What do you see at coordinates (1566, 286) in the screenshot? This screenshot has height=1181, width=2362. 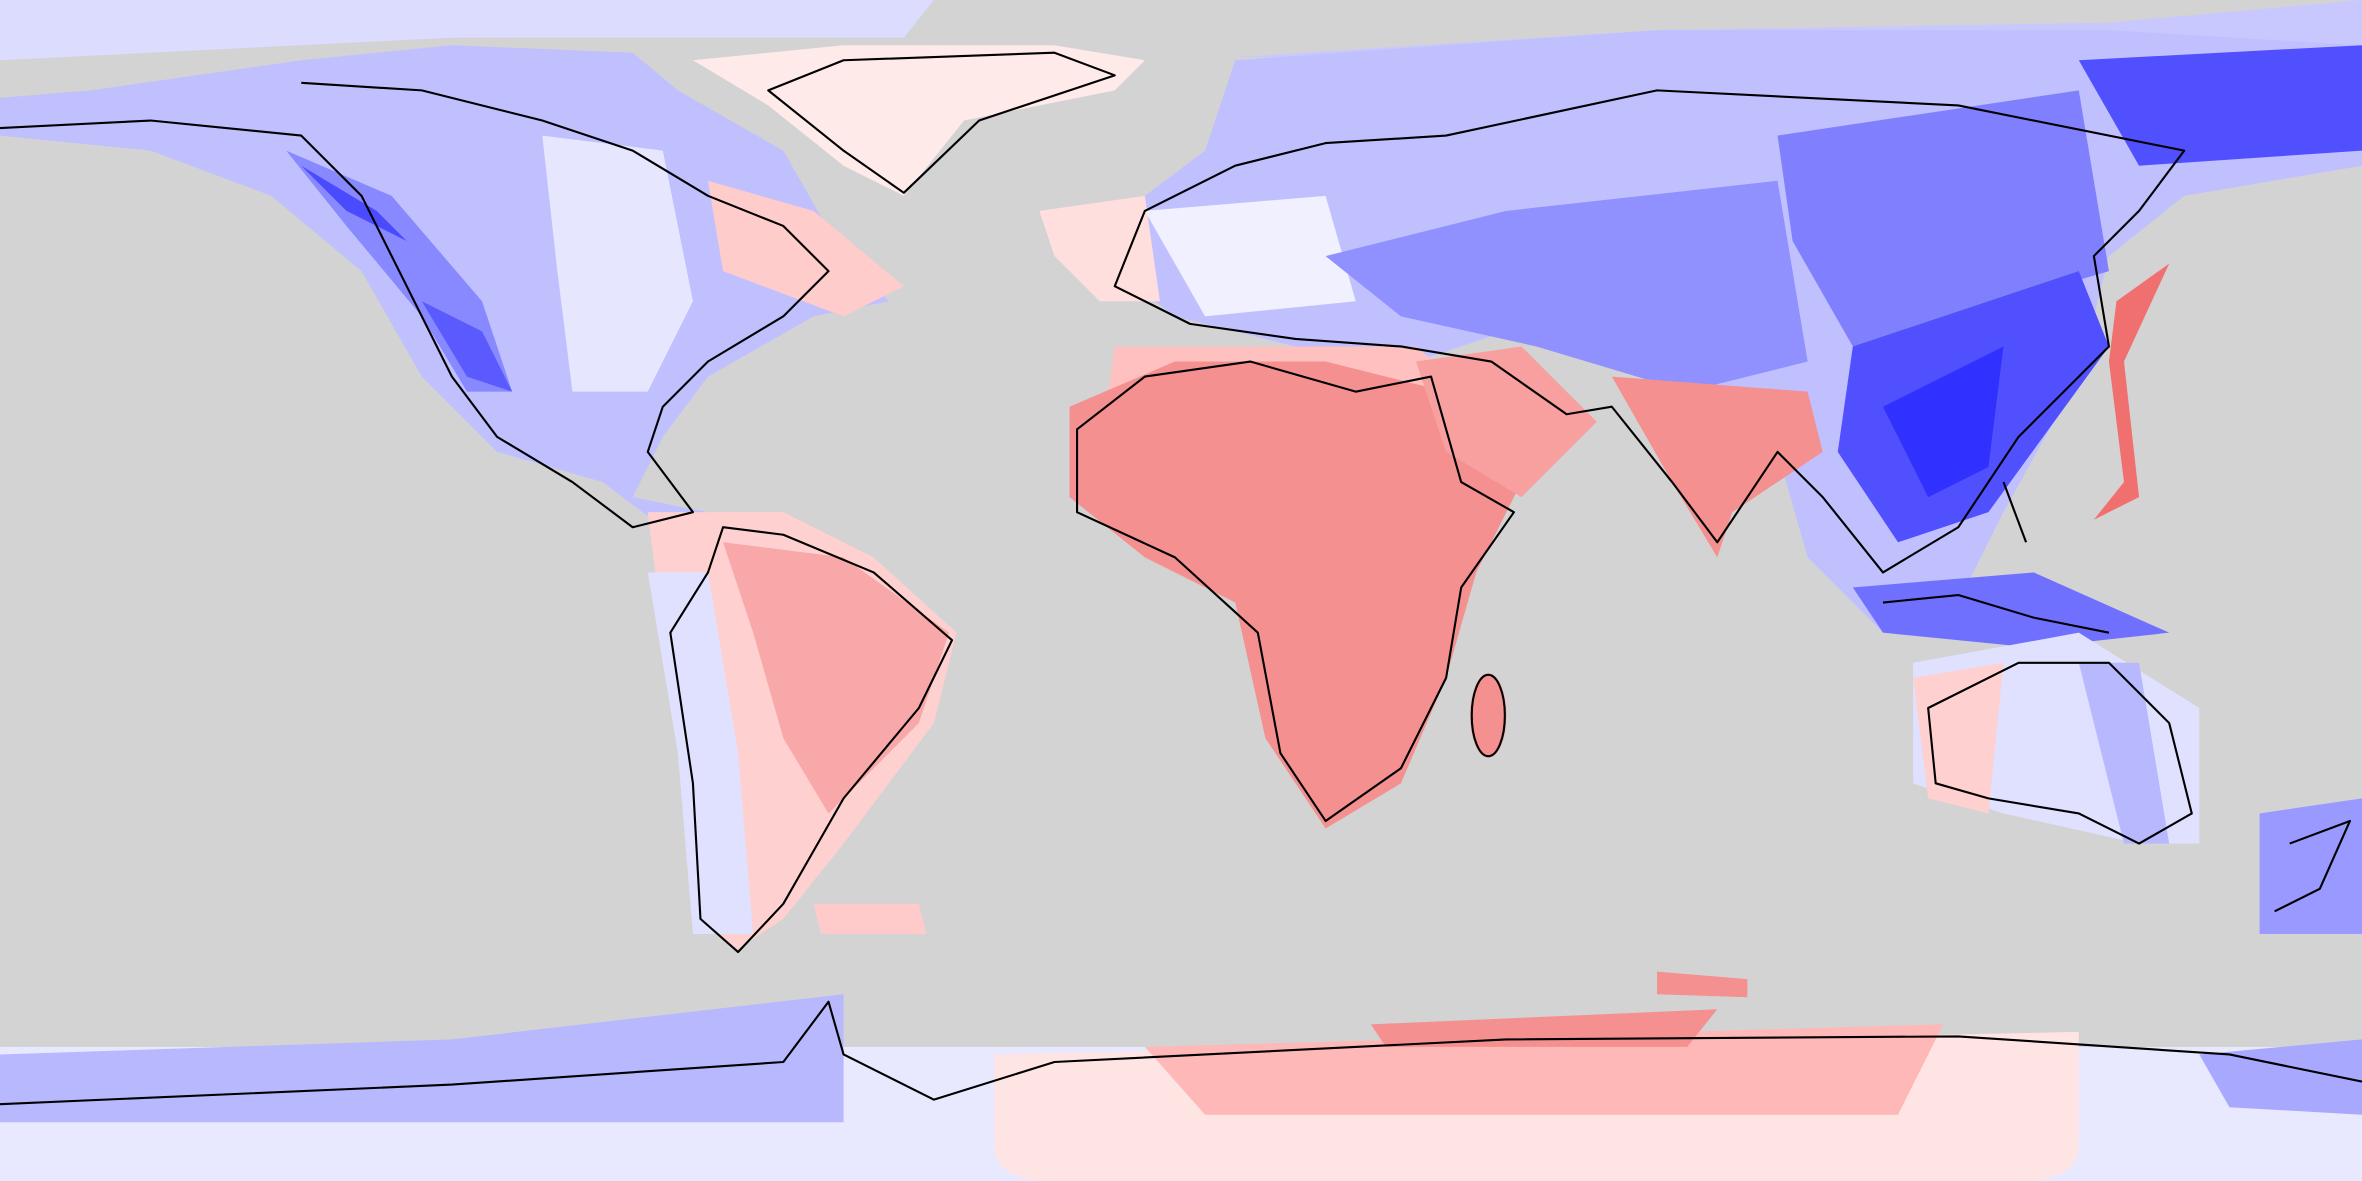 I see `asia-mid` at bounding box center [1566, 286].